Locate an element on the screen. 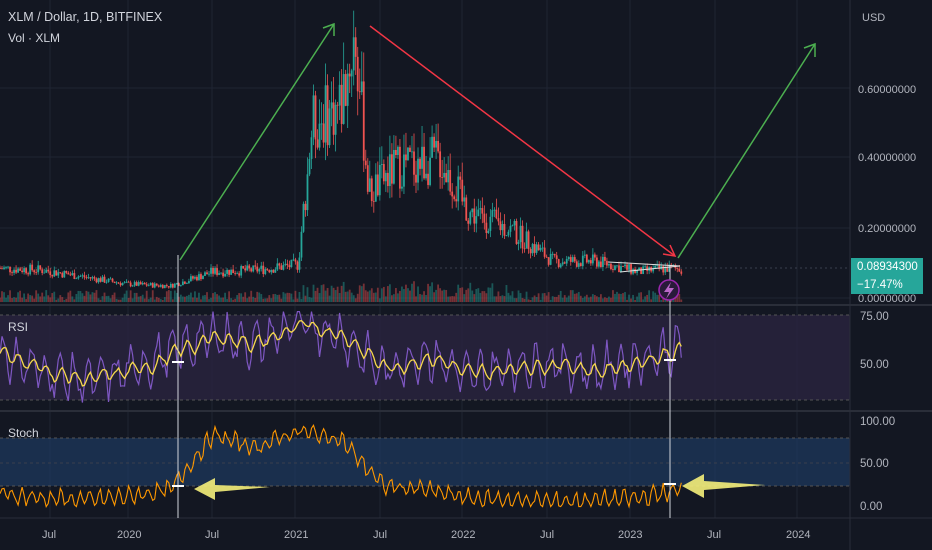 Image resolution: width=932 pixels, height=550 pixels. volume-legend: Vol · XLM is located at coordinates (34, 38).